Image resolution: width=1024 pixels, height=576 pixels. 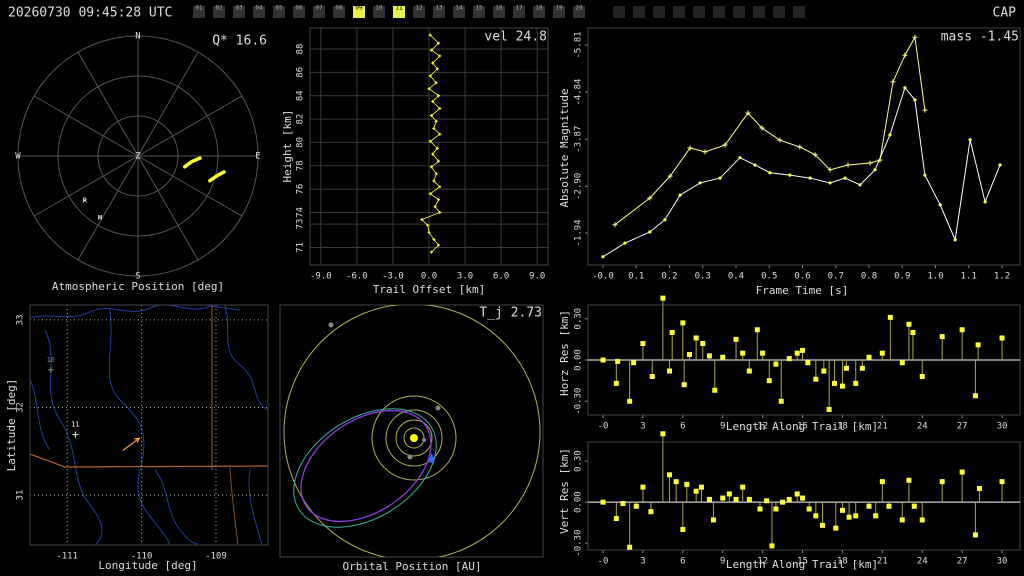 What do you see at coordinates (419, 8) in the screenshot?
I see `station-label: 12` at bounding box center [419, 8].